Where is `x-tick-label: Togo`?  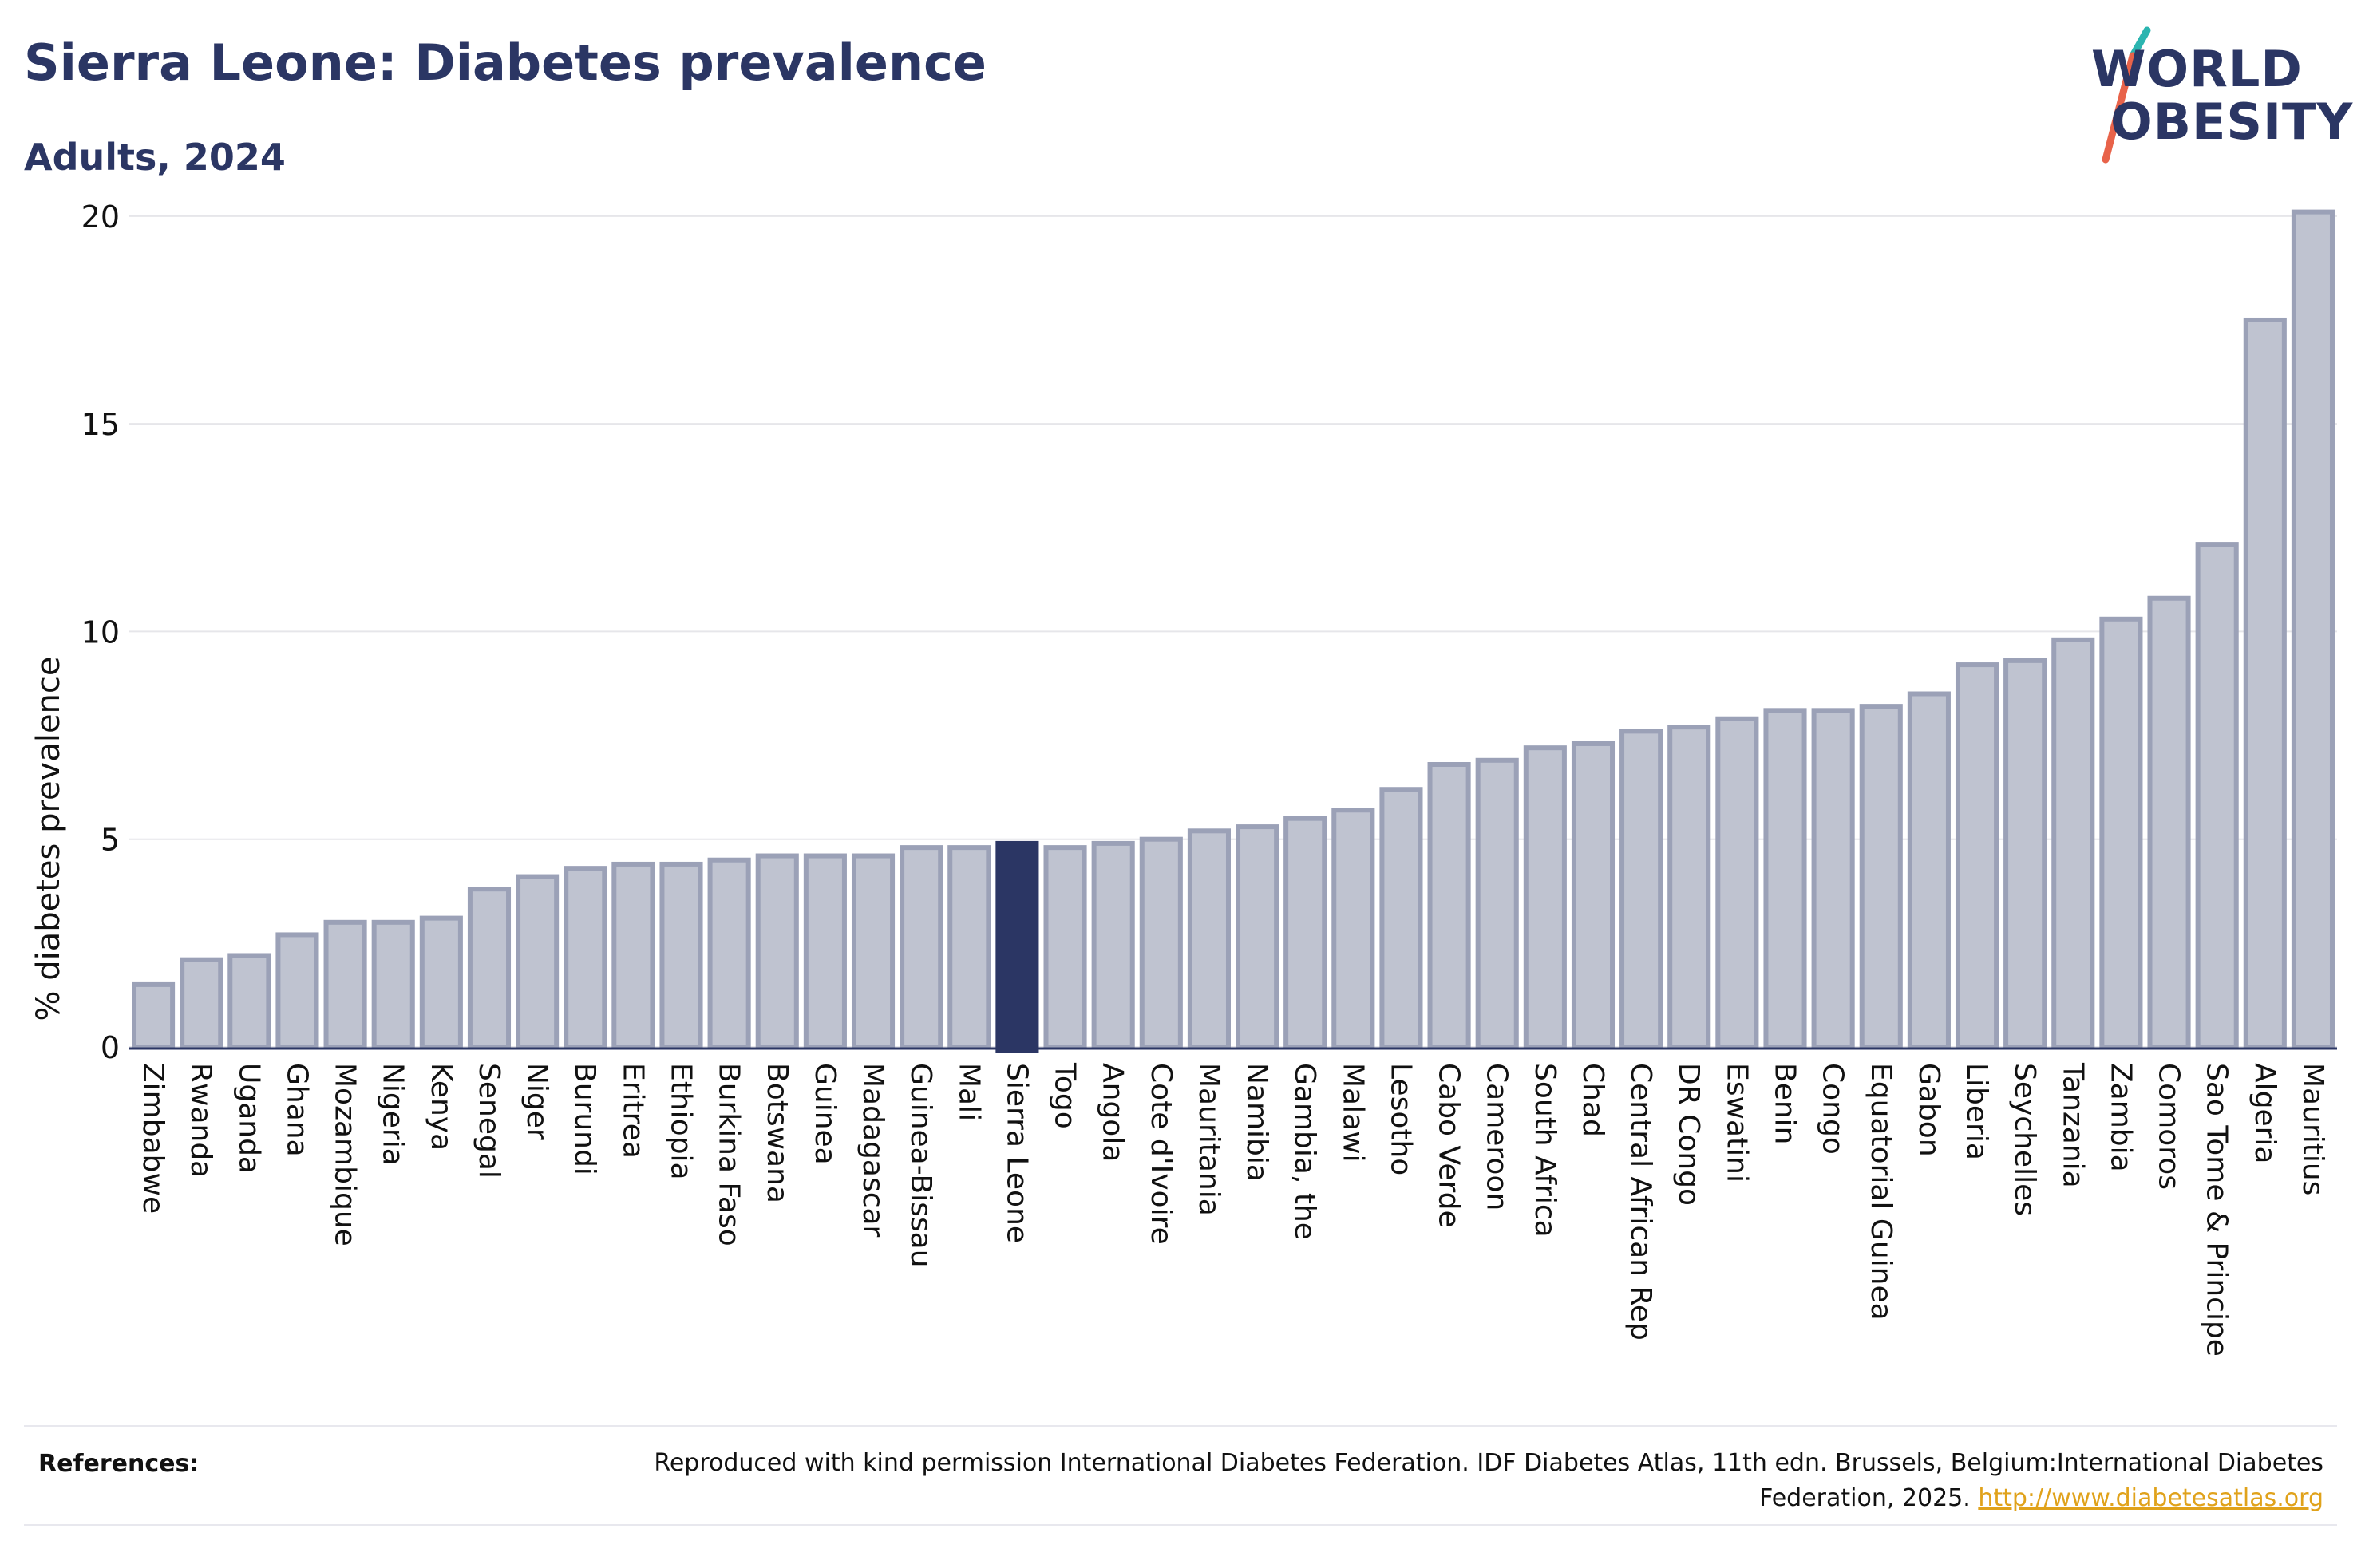
x-tick-label: Togo is located at coordinates (1065, 1095).